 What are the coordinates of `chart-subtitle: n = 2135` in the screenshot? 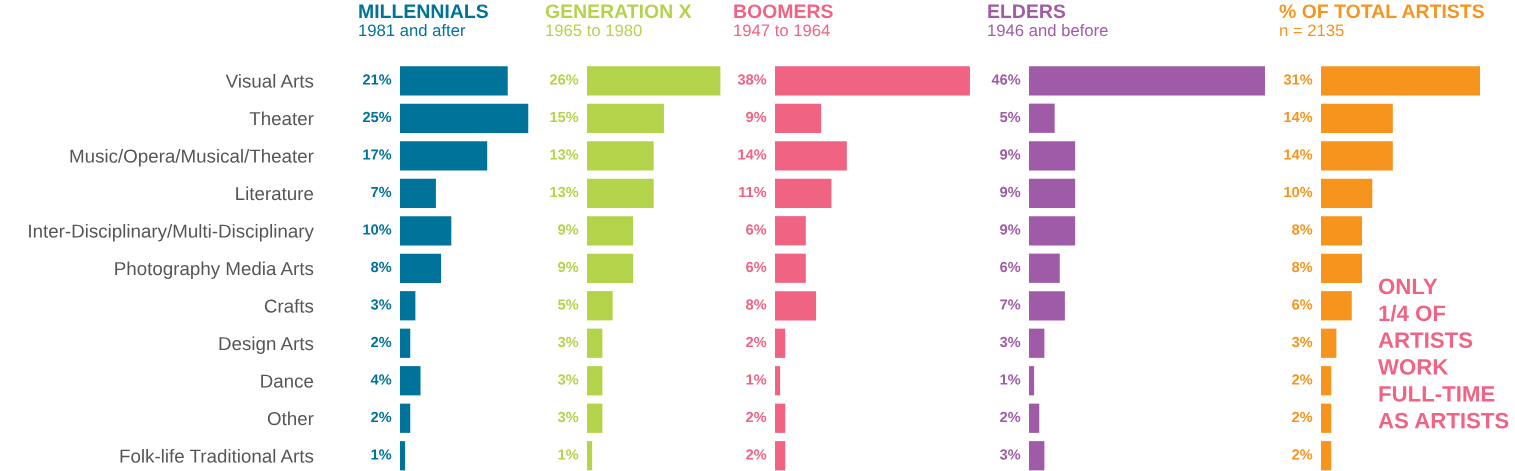 It's located at (1312, 30).